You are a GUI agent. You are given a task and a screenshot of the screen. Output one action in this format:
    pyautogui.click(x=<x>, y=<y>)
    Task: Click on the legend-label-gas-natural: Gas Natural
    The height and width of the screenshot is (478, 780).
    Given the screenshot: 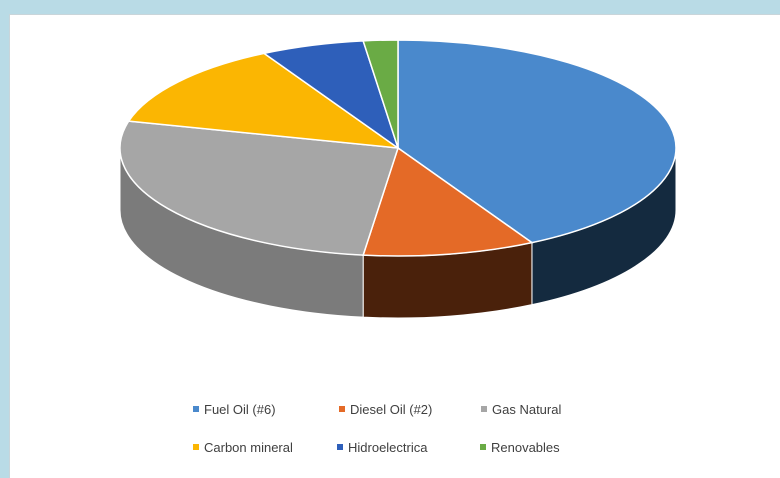 What is the action you would take?
    pyautogui.click(x=526, y=409)
    